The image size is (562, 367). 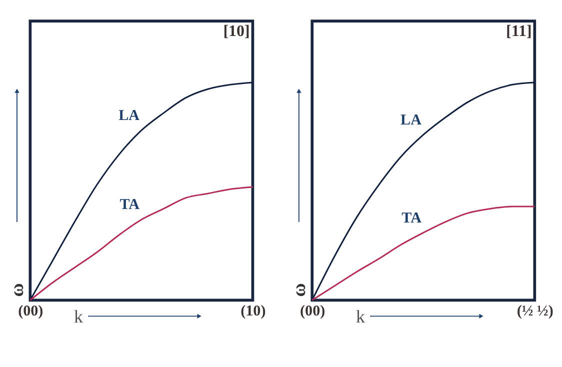 I want to click on x-tick-label: (½ ½), so click(x=535, y=312).